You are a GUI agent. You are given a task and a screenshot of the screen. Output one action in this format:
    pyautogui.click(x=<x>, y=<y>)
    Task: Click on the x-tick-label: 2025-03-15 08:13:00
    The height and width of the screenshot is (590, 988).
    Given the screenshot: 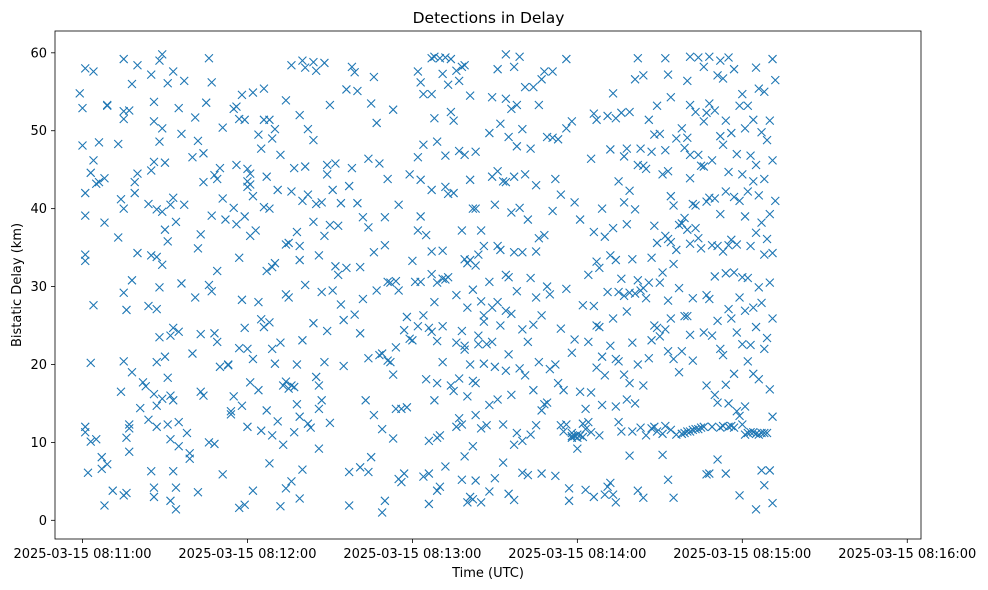 What is the action you would take?
    pyautogui.click(x=412, y=554)
    